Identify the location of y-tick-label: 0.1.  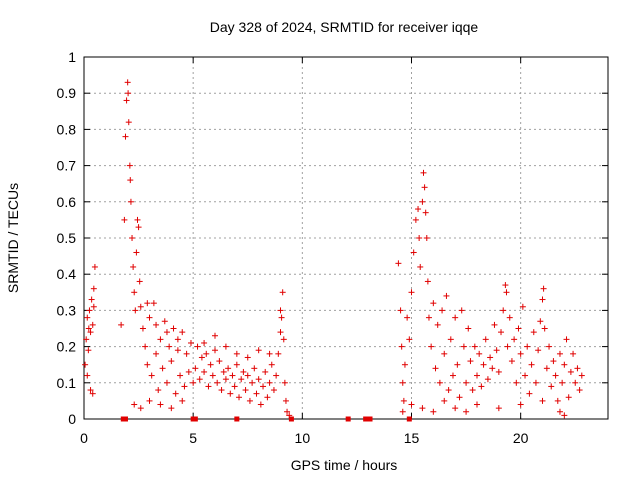
(67, 383).